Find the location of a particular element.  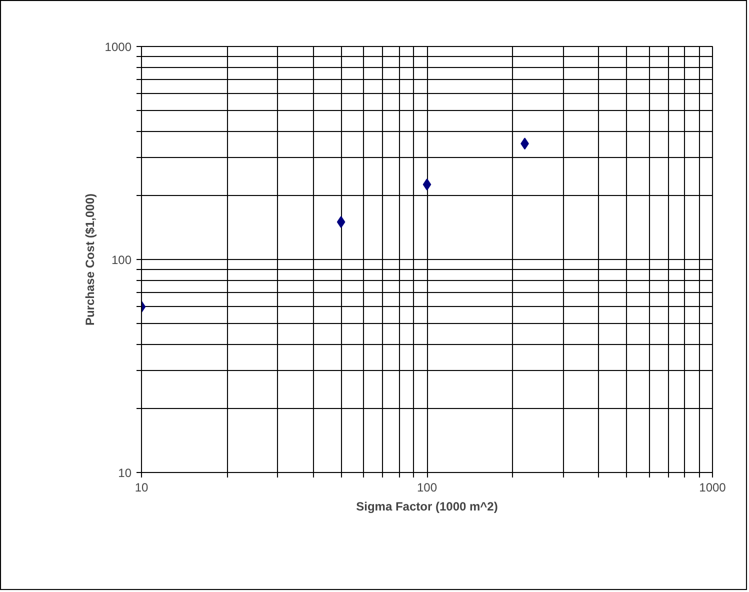

y-tick-label: 10 is located at coordinates (125, 473).